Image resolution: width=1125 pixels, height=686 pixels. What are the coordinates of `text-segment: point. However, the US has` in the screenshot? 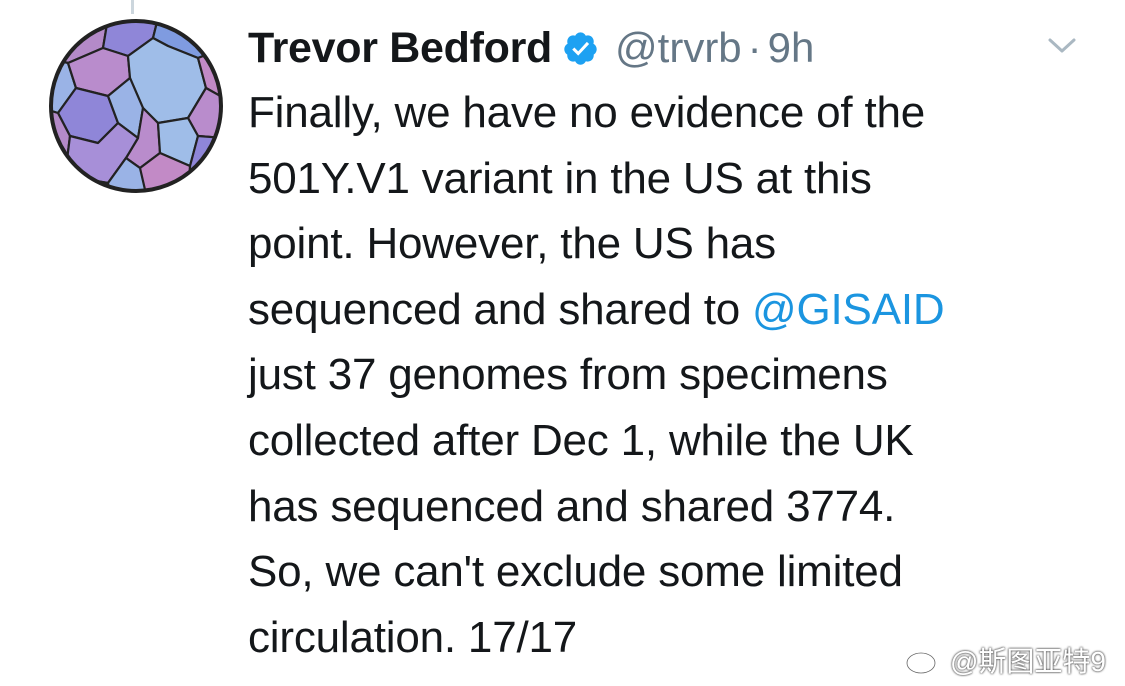 It's located at (512, 244).